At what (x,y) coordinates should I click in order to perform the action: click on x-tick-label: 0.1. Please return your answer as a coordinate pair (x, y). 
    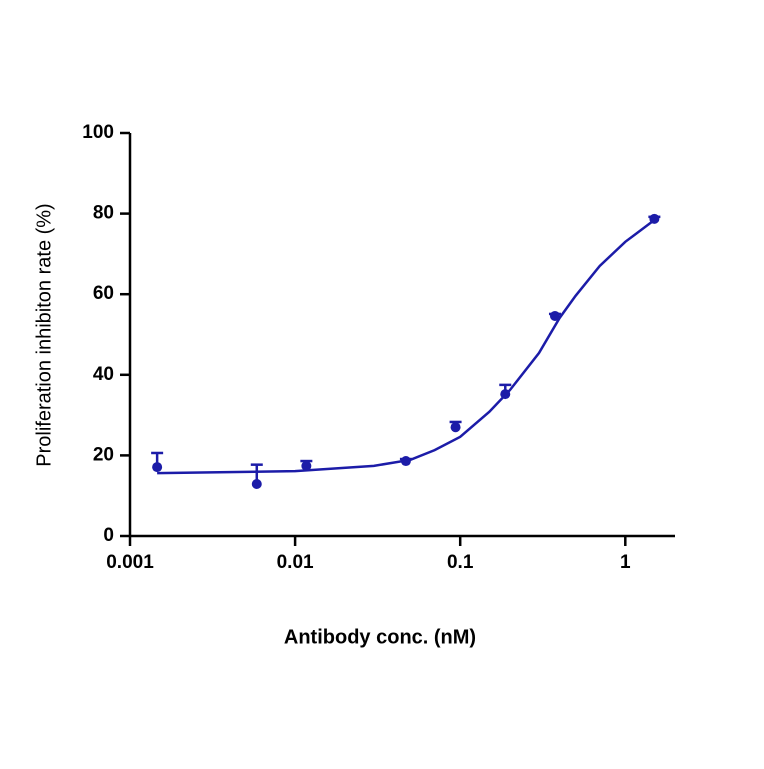
    Looking at the image, I should click on (460, 562).